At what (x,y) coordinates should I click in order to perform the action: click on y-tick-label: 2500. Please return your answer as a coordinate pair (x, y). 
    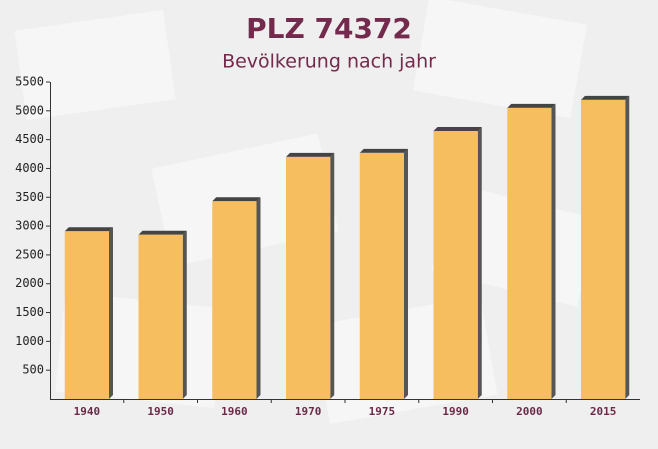
    Looking at the image, I should click on (29, 254).